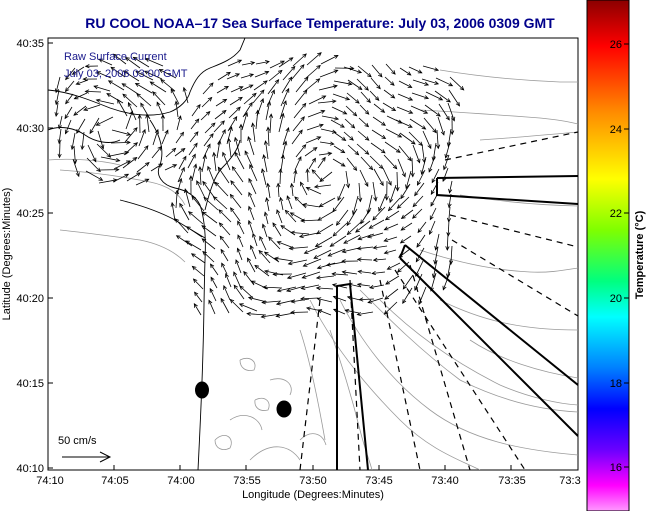 Image resolution: width=651 pixels, height=511 pixels. What do you see at coordinates (512, 481) in the screenshot?
I see `x-tick-label: 73:35` at bounding box center [512, 481].